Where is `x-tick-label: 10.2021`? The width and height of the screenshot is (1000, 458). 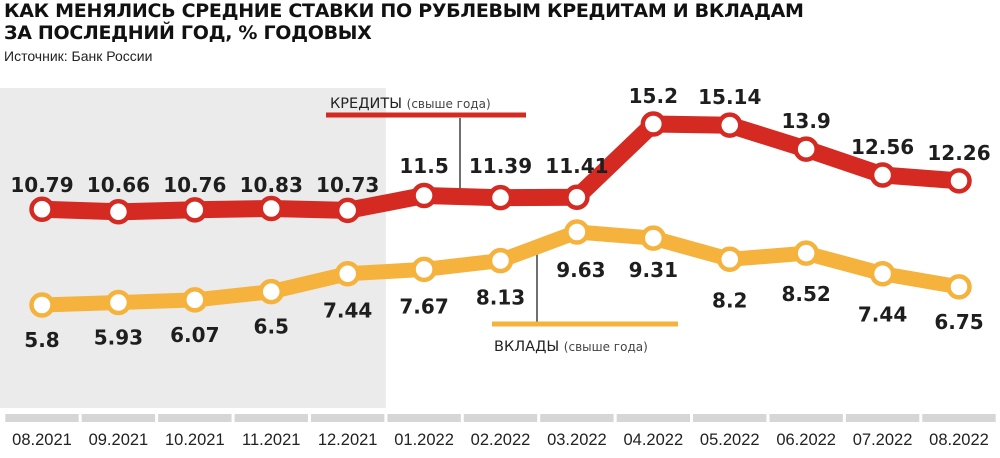 x-tick-label: 10.2021 is located at coordinates (195, 440).